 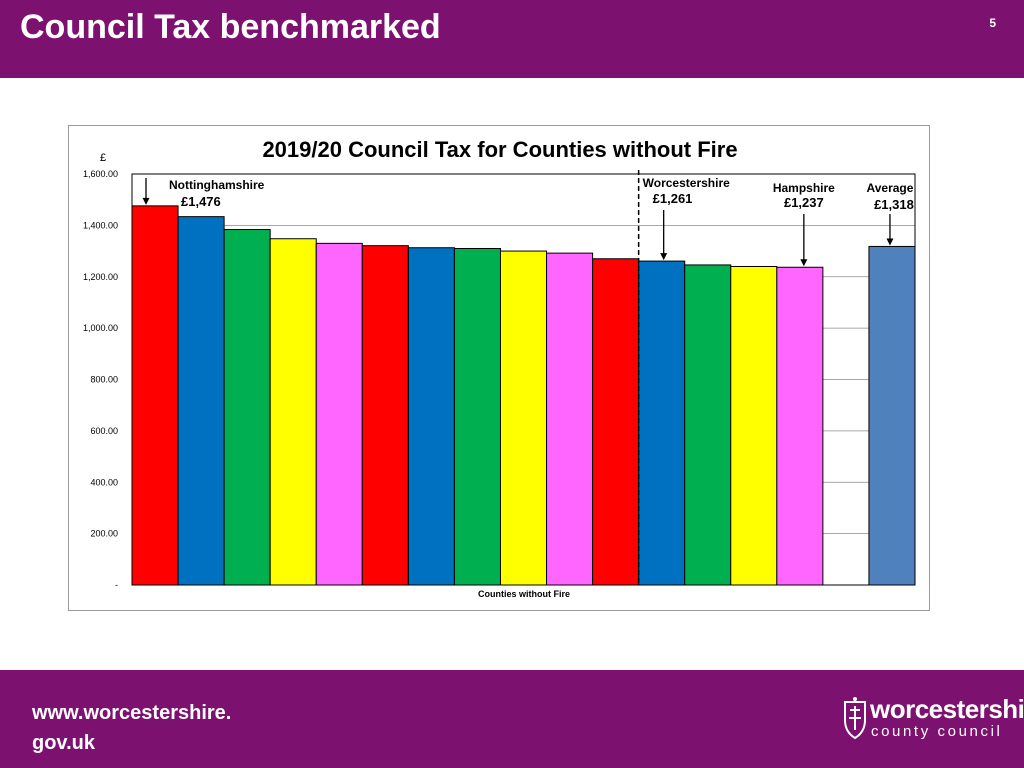 I want to click on annotation-value: £1,237, so click(x=804, y=202).